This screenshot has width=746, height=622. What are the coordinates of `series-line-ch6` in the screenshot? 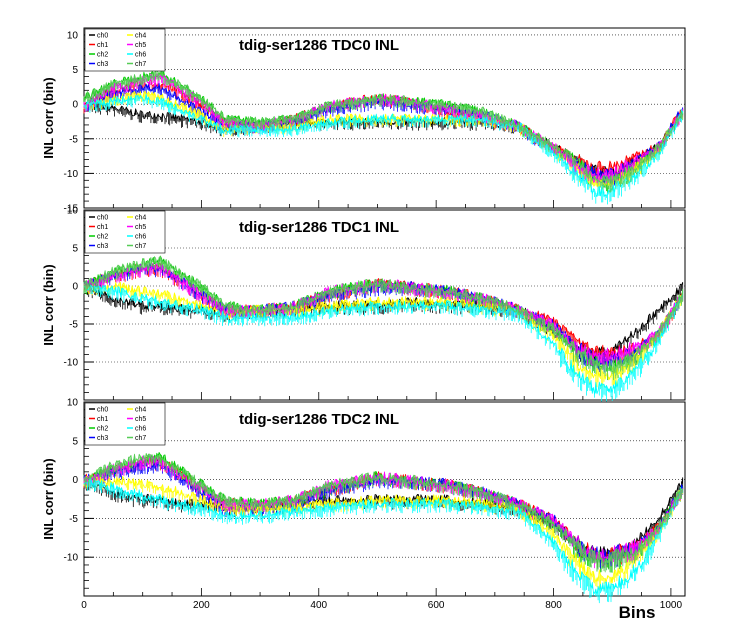 It's located at (383, 149).